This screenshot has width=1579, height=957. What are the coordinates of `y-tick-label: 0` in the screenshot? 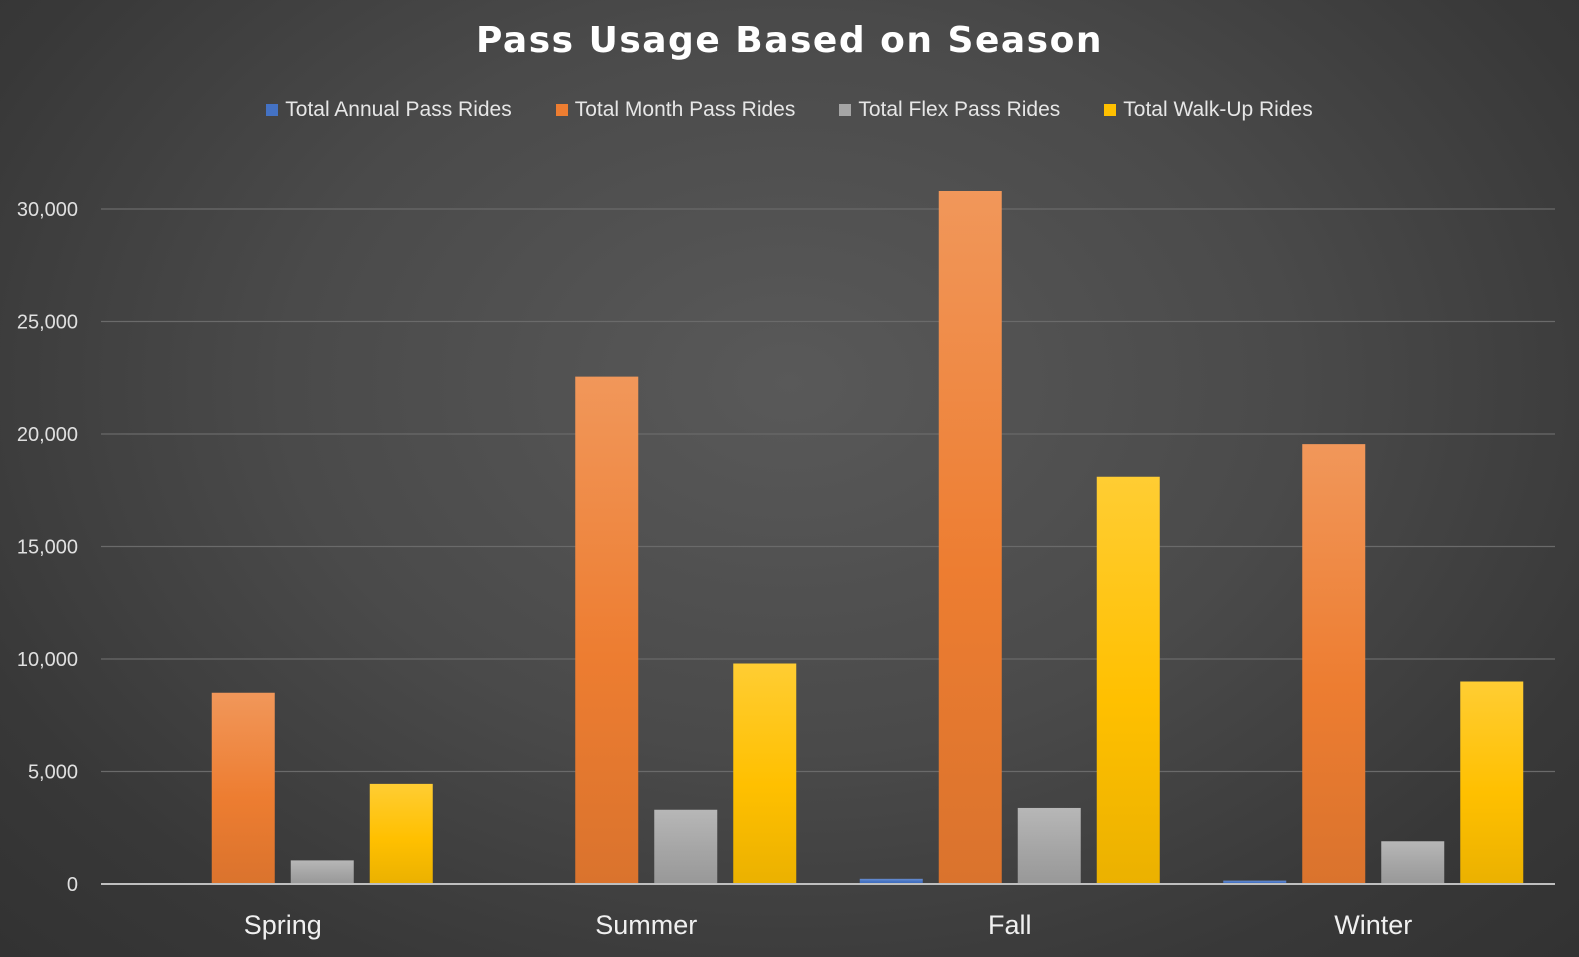 It's located at (72, 885).